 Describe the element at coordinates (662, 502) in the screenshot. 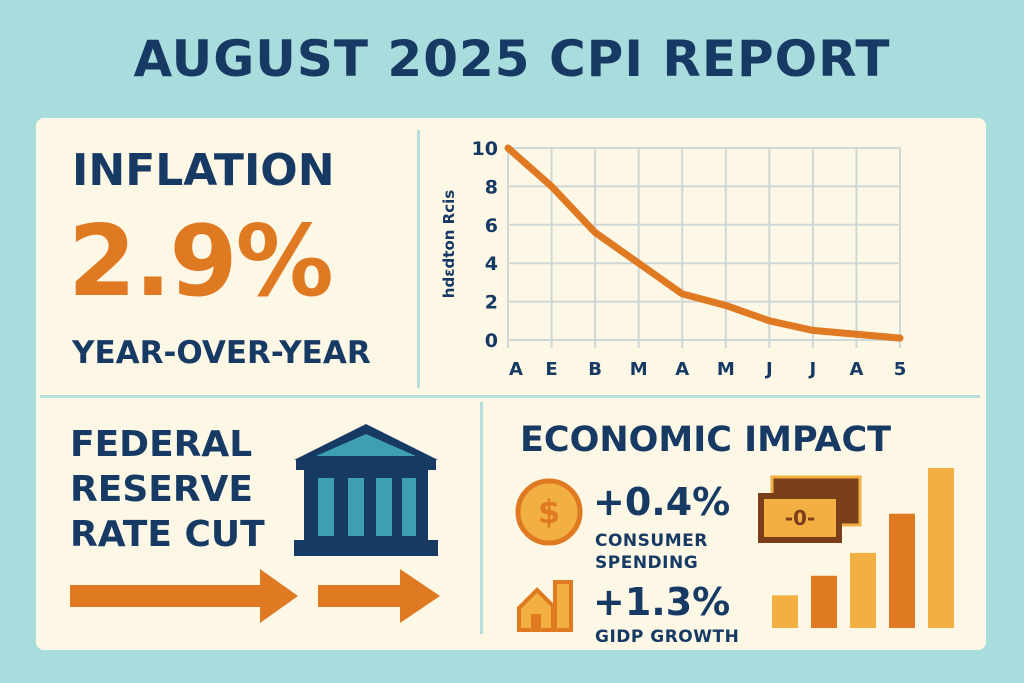

I see `consumer-spending-value: +0.4%` at that location.